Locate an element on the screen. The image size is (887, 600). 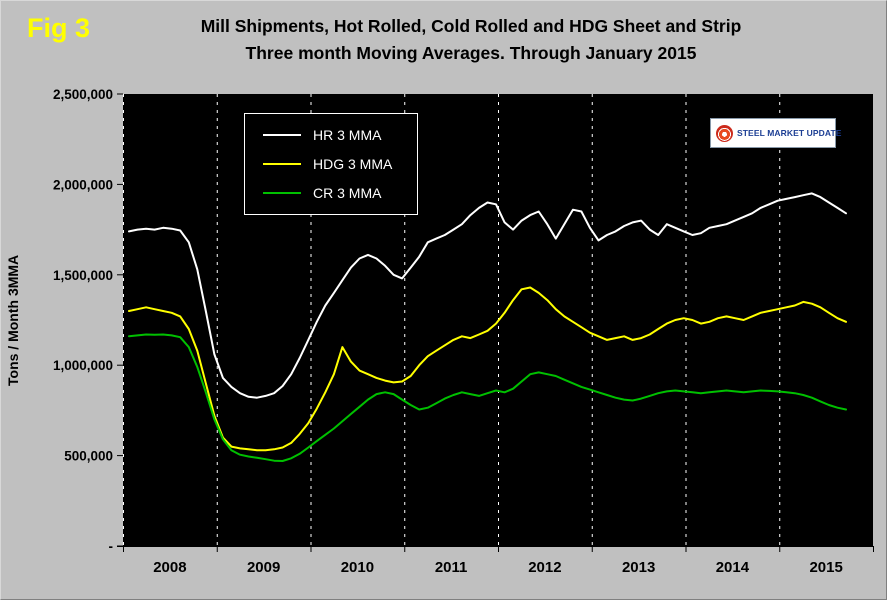
svg-text: 2,500,000 is located at coordinates (83, 94).